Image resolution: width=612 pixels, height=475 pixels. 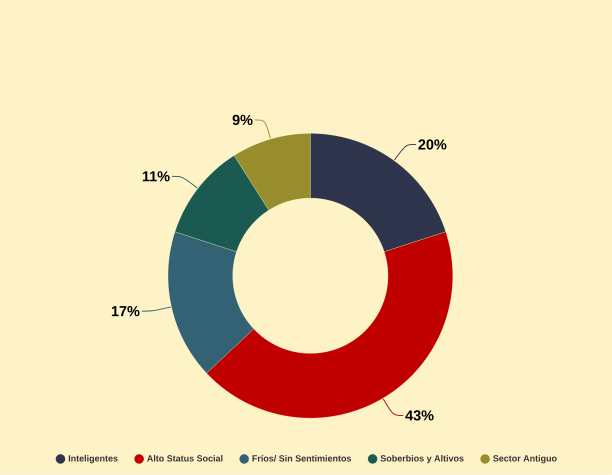 I want to click on data-label: 17%, so click(x=126, y=311).